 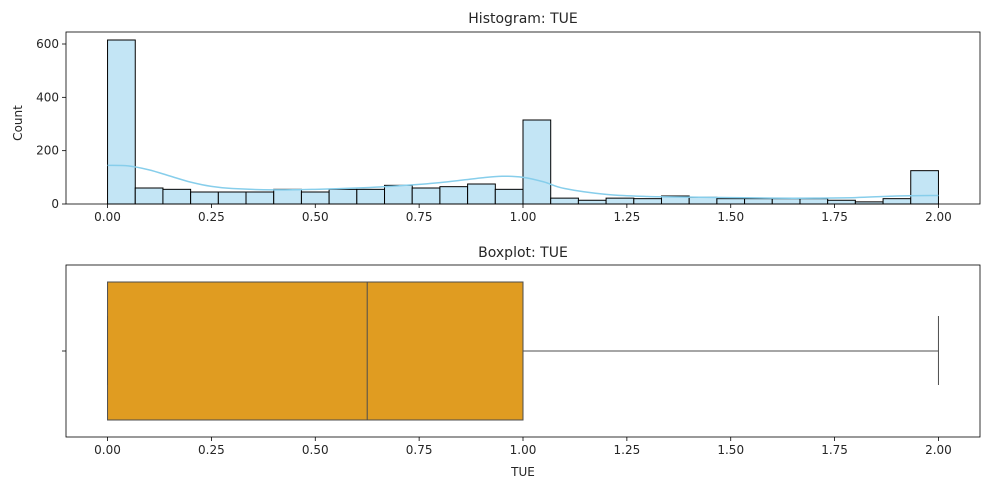 I want to click on boxplot-x-tick-label: 1.25, so click(x=627, y=450).